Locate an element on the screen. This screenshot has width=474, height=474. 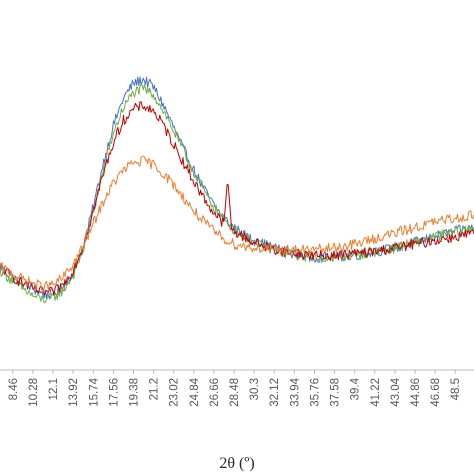
x-tick-label: 8.46 is located at coordinates (14, 389).